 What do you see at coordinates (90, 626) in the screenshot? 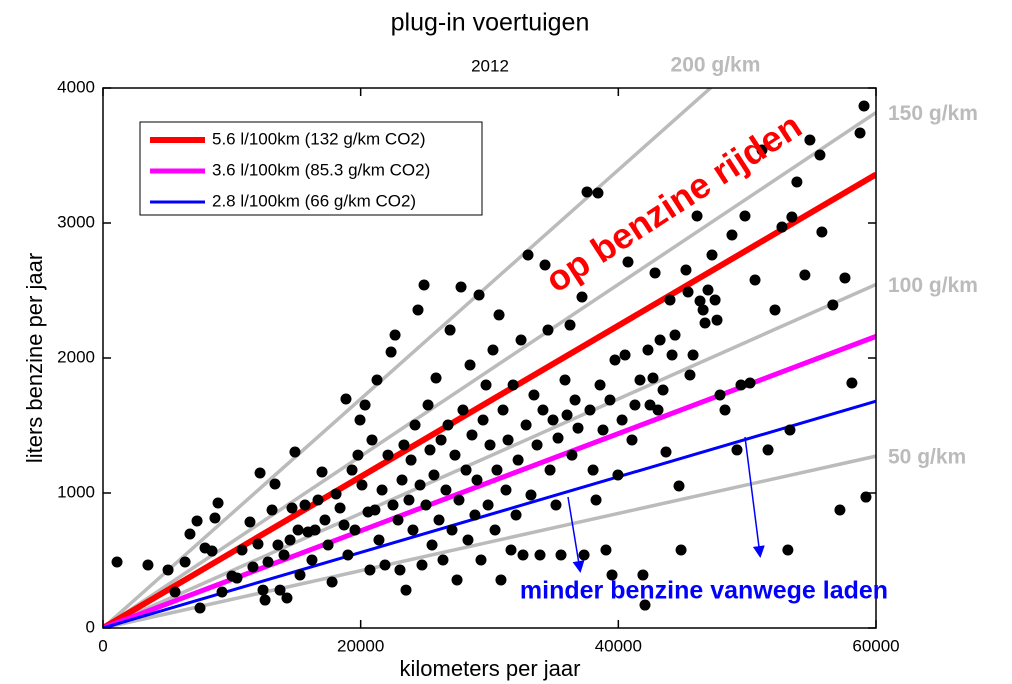
I see `y-tick-label: 0` at bounding box center [90, 626].